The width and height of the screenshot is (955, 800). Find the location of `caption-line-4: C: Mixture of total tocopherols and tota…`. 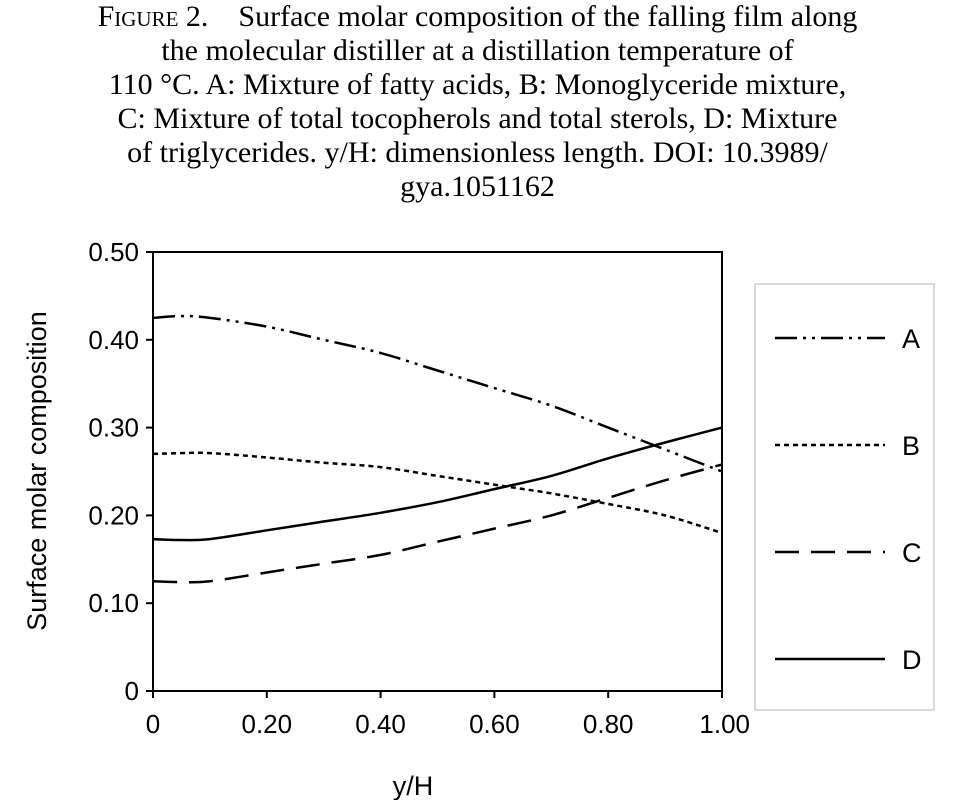

caption-line-4: C: Mixture of total tocopherols and tota… is located at coordinates (477, 118).